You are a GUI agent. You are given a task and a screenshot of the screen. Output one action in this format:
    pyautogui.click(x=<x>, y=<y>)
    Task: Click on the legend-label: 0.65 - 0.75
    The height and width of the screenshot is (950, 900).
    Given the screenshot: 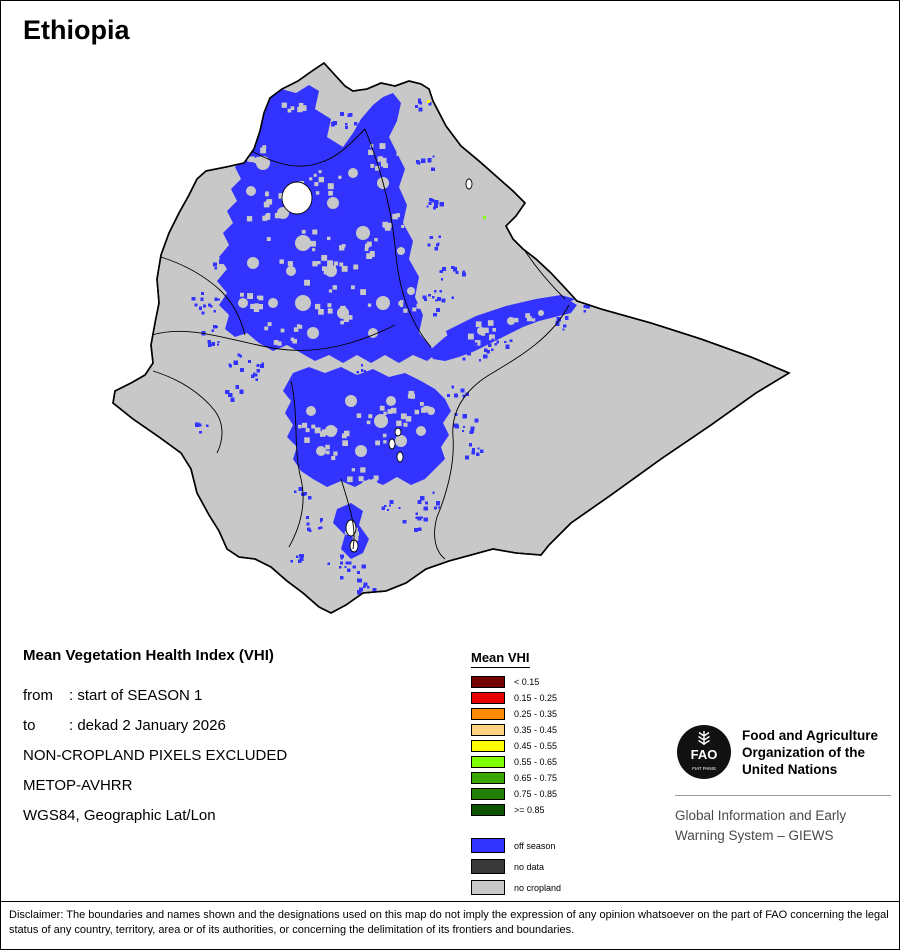 What is the action you would take?
    pyautogui.click(x=536, y=778)
    